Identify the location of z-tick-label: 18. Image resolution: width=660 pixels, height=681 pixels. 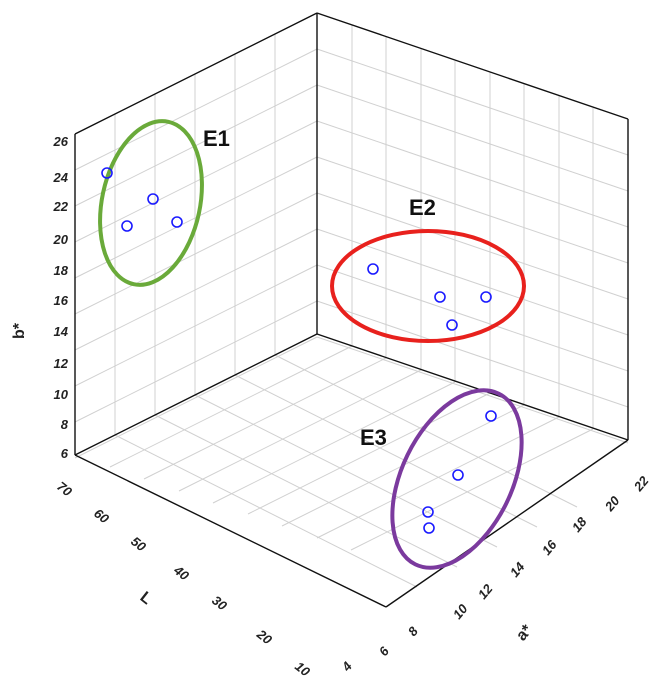
(61, 270).